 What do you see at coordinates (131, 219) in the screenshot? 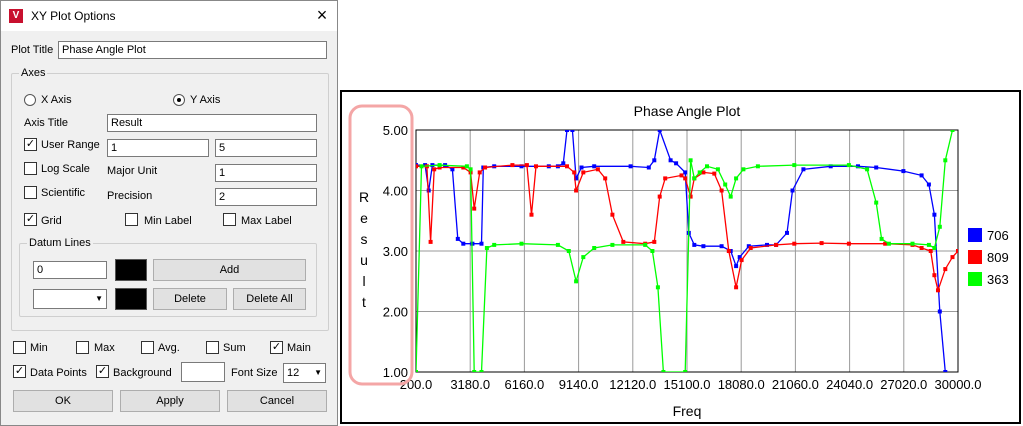
I see `min-label-checkbox` at bounding box center [131, 219].